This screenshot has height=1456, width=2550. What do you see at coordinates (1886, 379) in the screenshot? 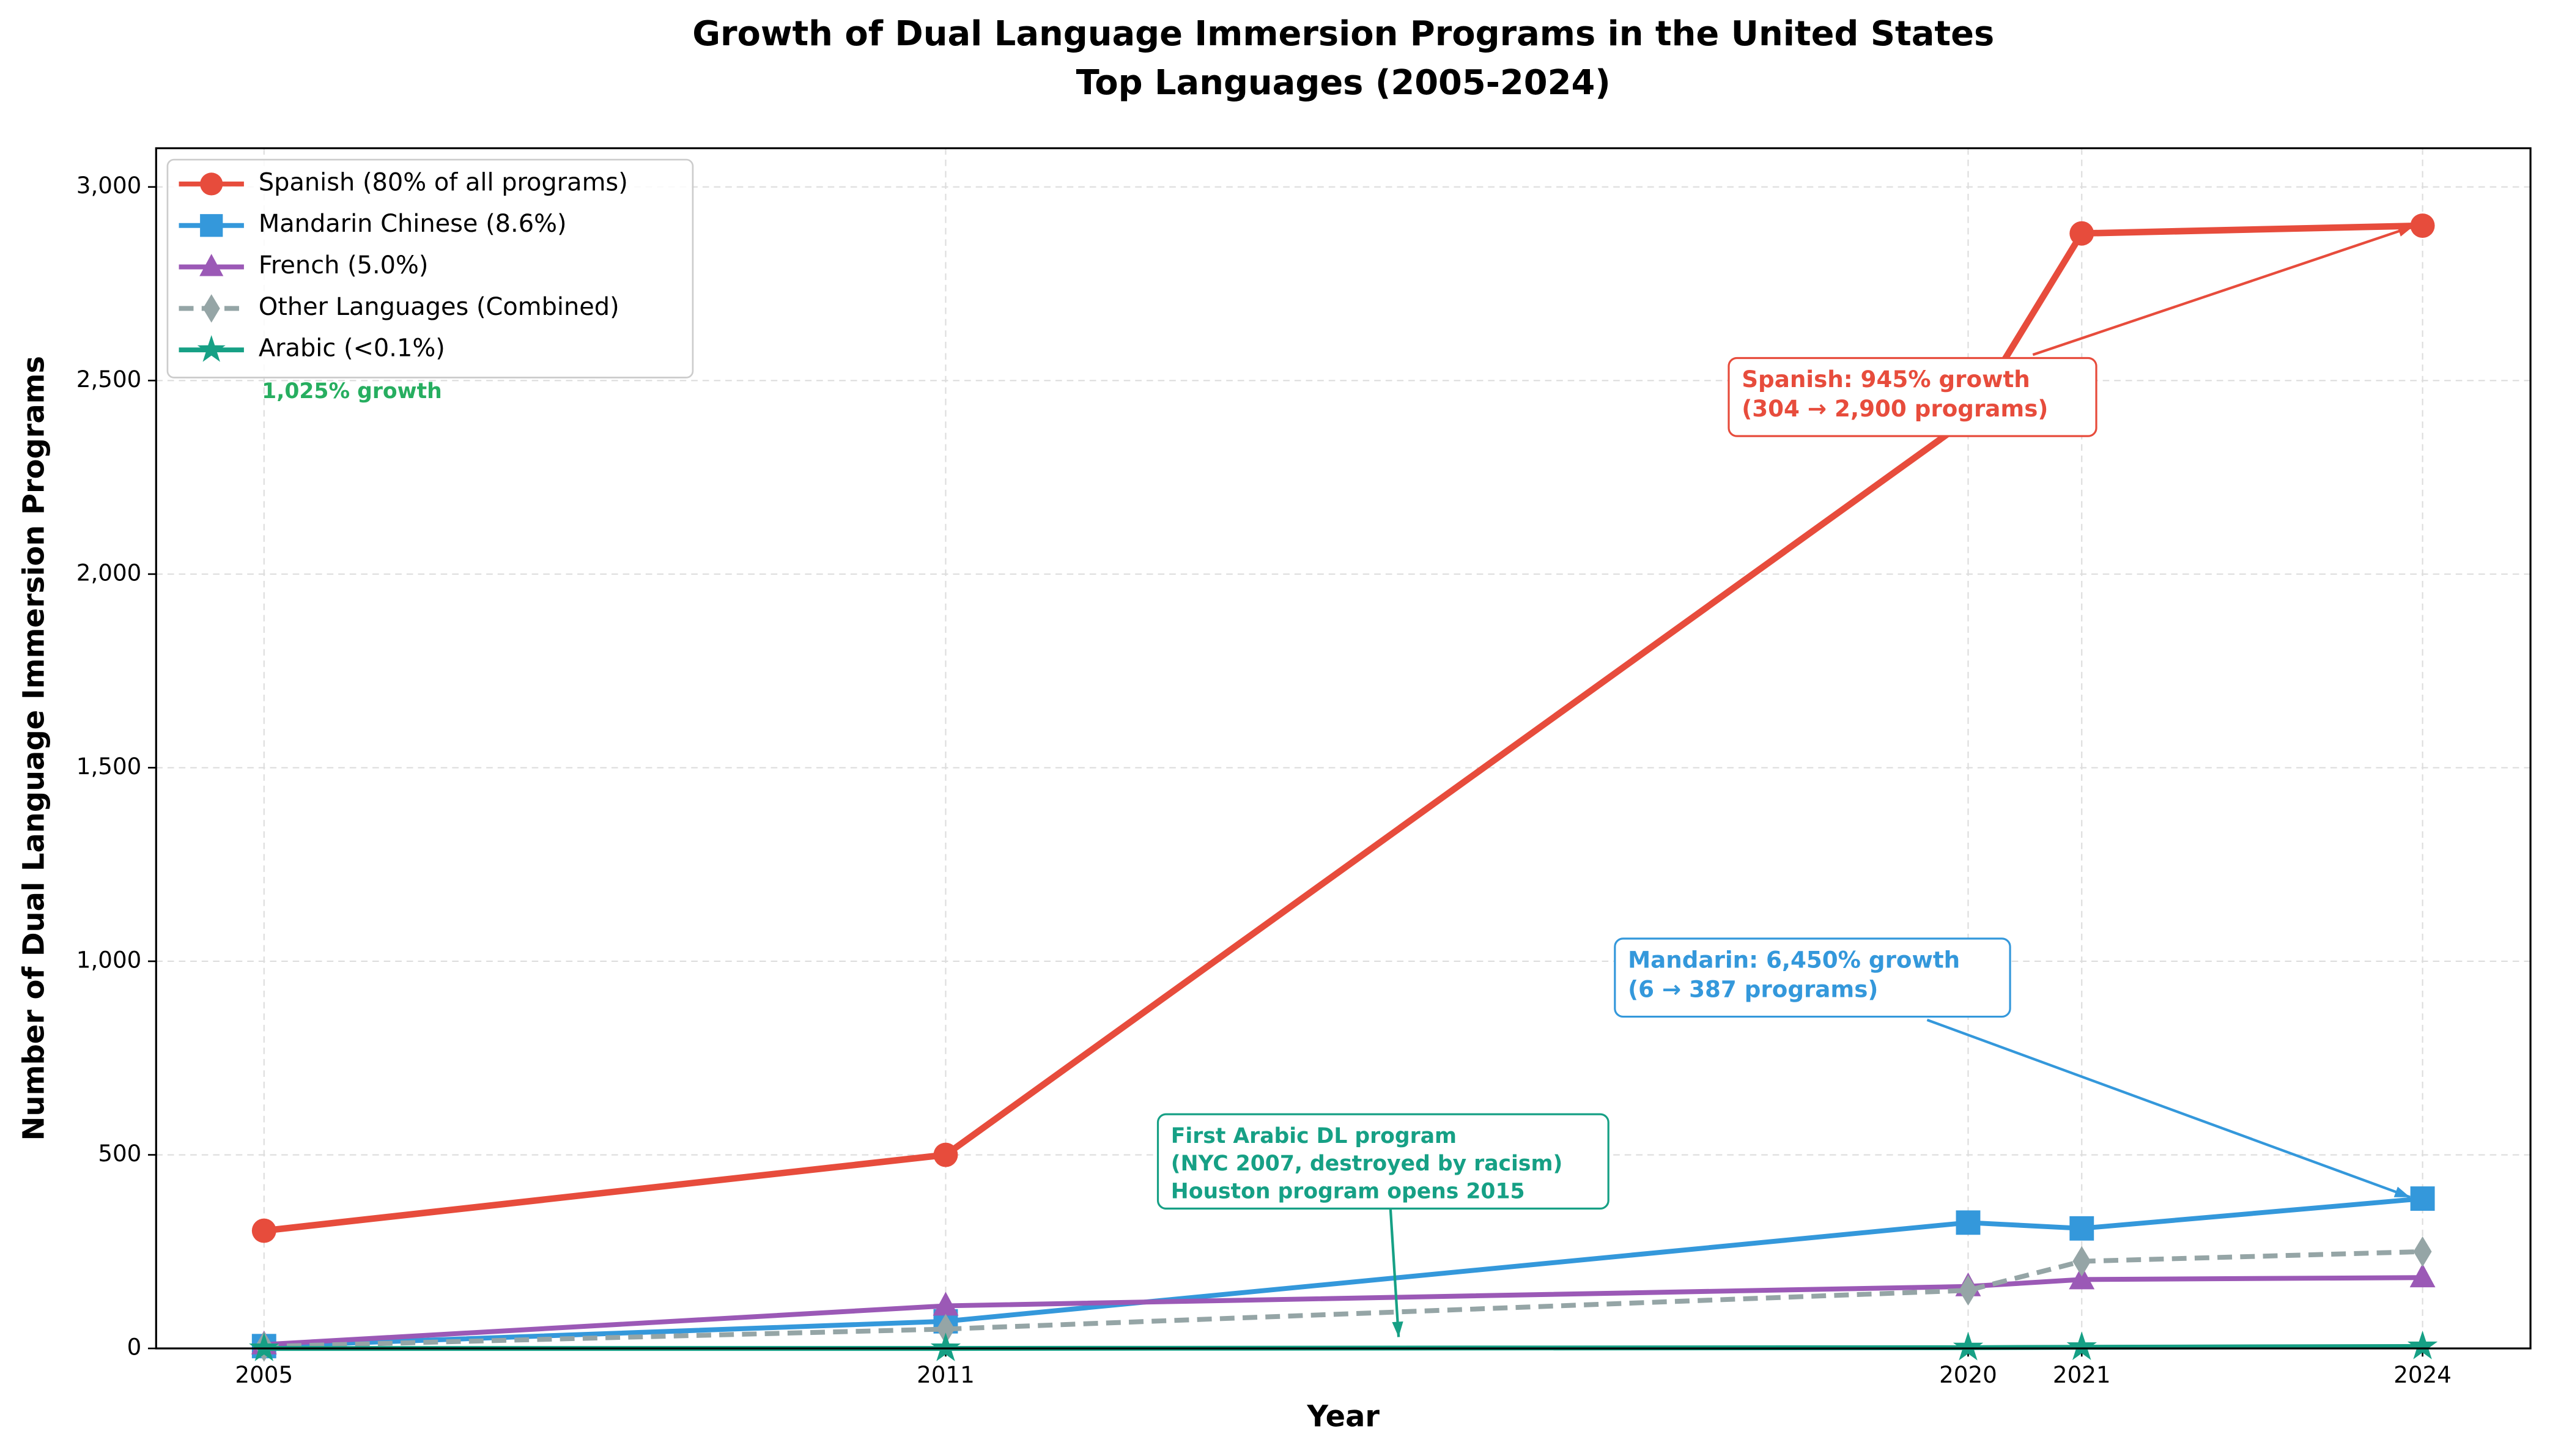
I see `annotation-text: Spanish: 945% growth` at bounding box center [1886, 379].